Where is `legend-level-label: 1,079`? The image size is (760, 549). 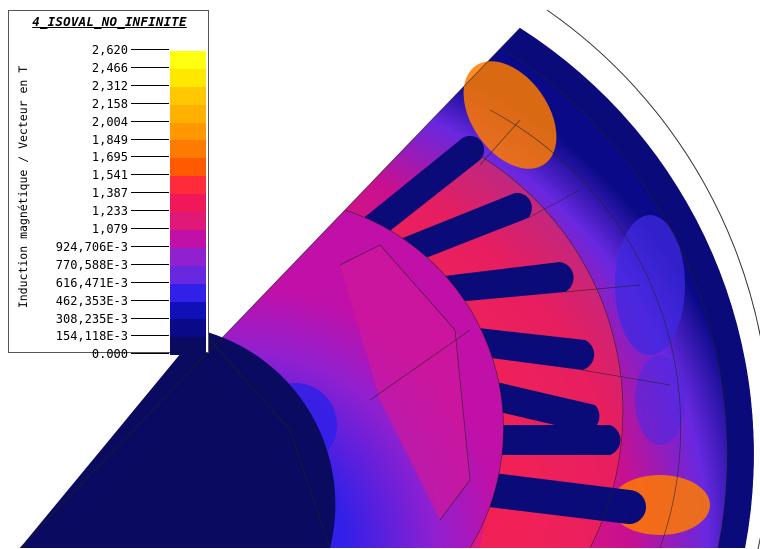 legend-level-label: 1,079 is located at coordinates (109, 229).